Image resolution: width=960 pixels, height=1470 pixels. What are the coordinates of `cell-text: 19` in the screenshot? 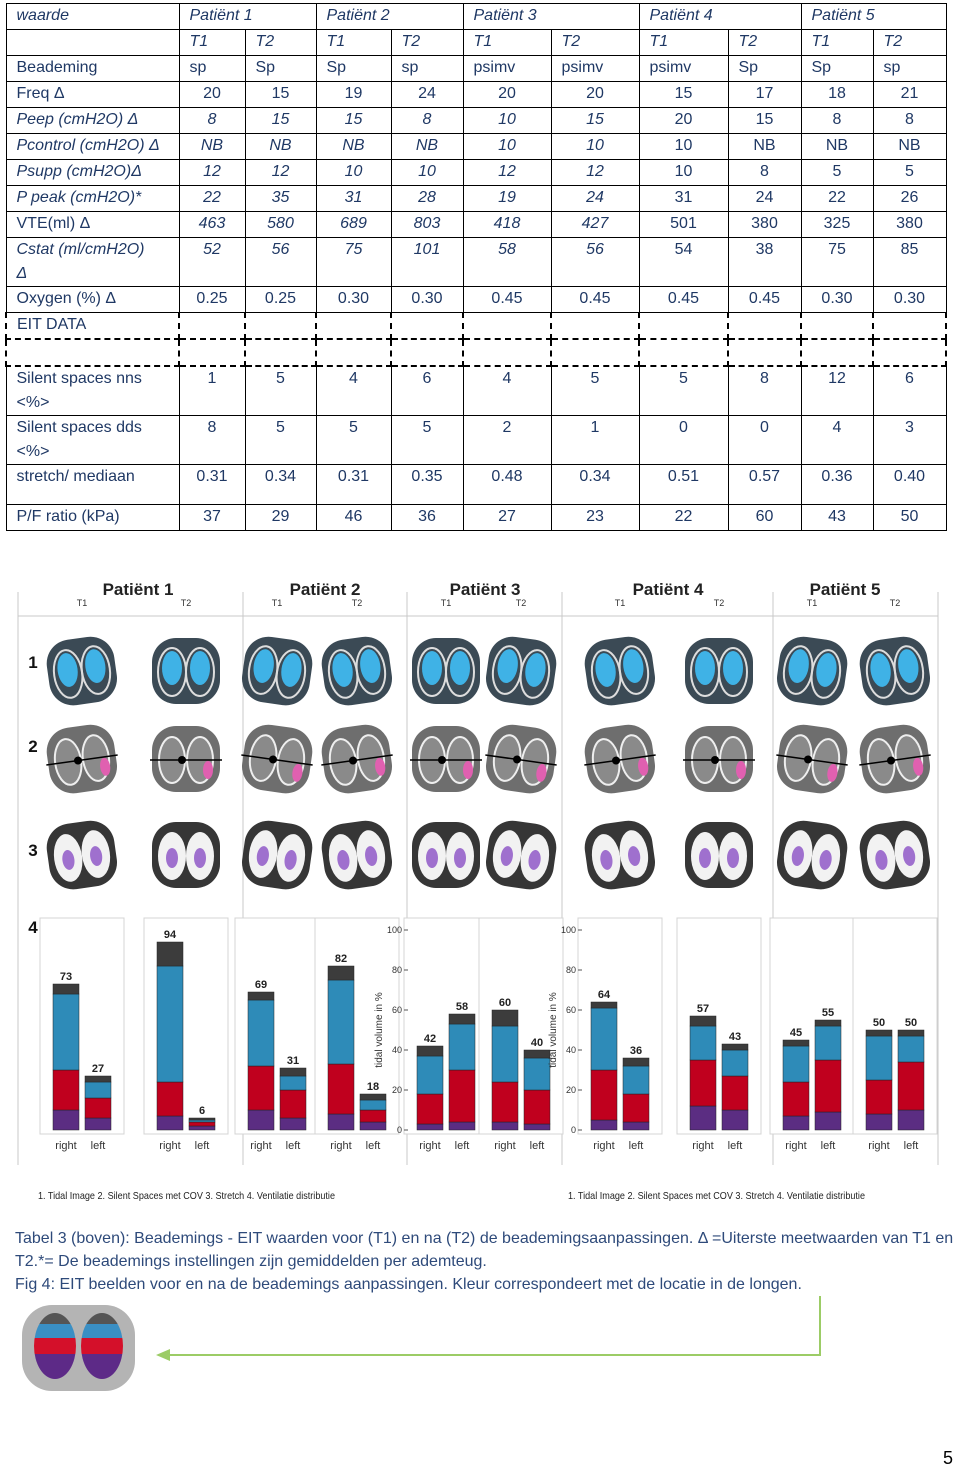 It's located at (353, 93).